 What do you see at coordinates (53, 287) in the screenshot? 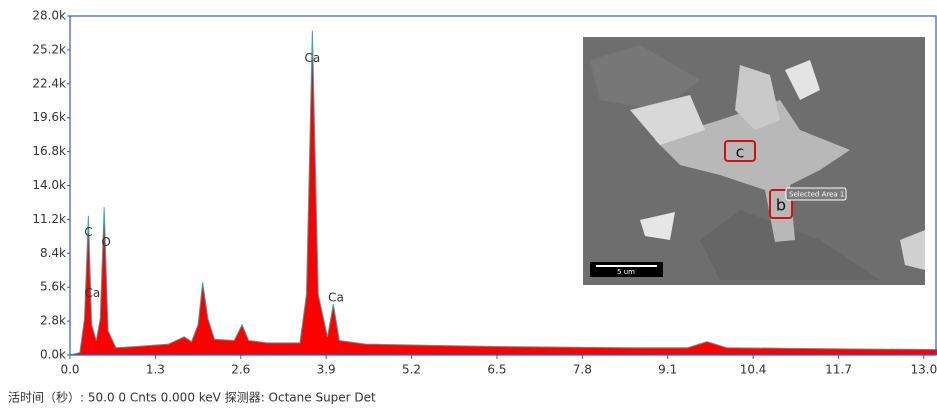
I see `y-tick-label: 5.6k` at bounding box center [53, 287].